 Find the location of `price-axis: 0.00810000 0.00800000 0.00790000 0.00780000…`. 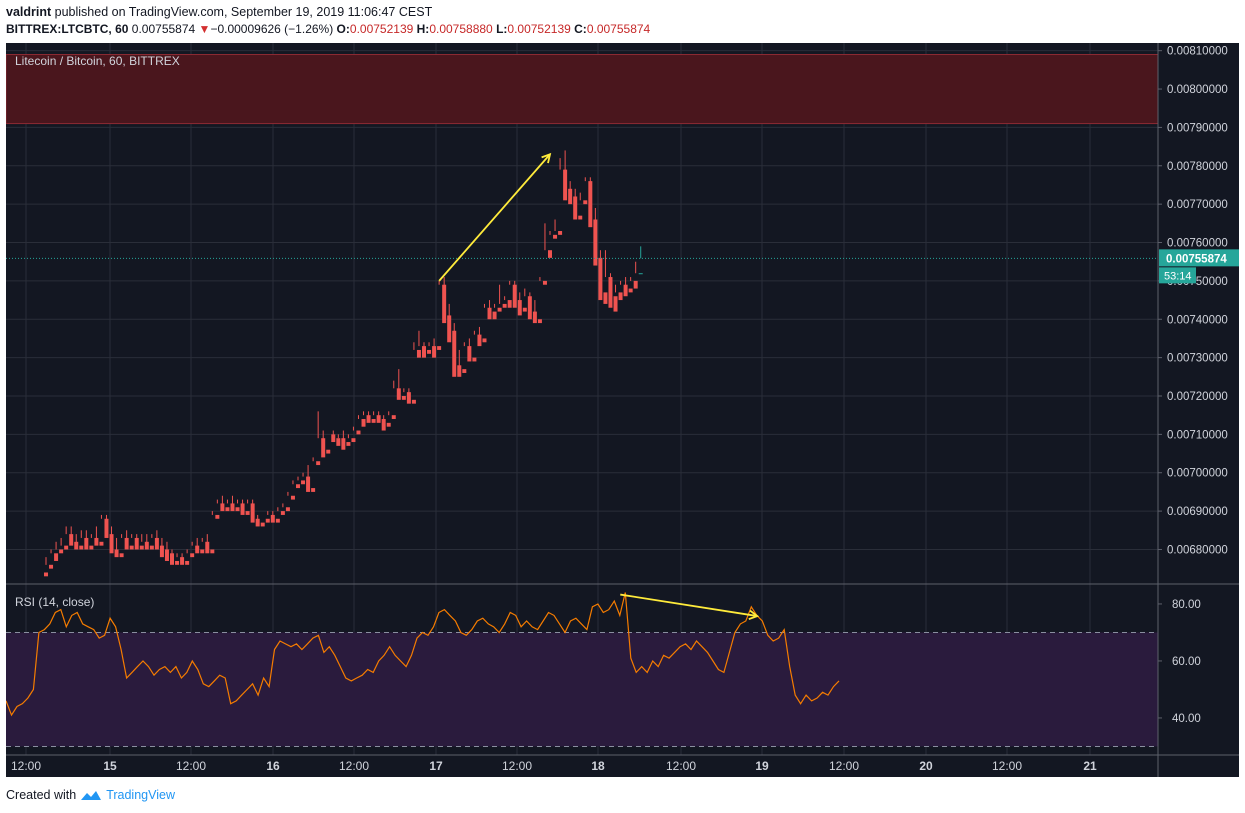

price-axis: 0.00810000 0.00800000 0.00790000 0.00780000… is located at coordinates (1193, 301).